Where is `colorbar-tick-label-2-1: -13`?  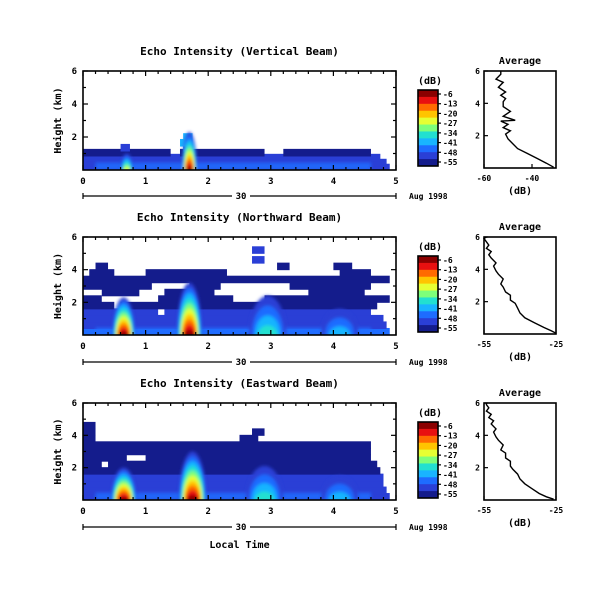
colorbar-tick-label-2-1: -13 is located at coordinates (450, 436).